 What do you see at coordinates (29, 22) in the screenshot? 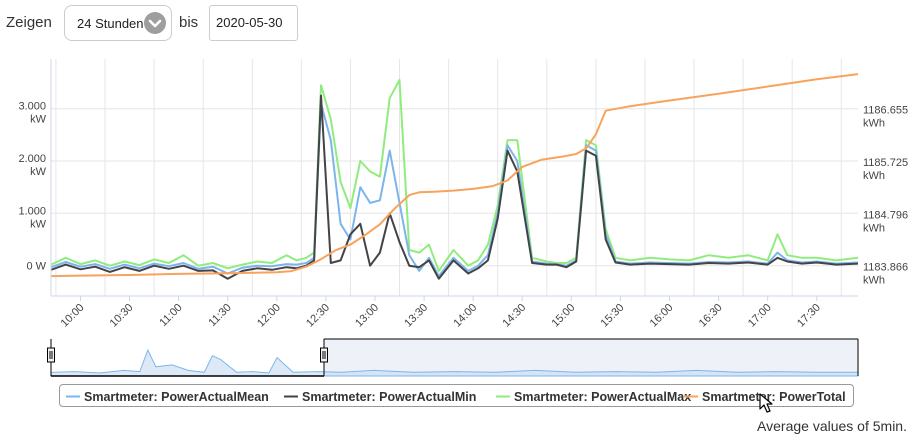
I see `show-label: Zeigen` at bounding box center [29, 22].